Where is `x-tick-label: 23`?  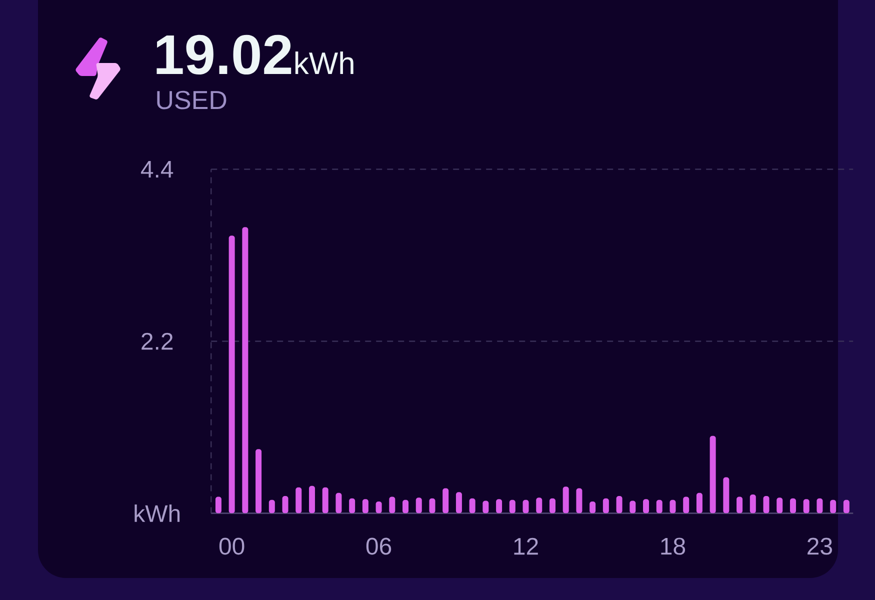 x-tick-label: 23 is located at coordinates (820, 546).